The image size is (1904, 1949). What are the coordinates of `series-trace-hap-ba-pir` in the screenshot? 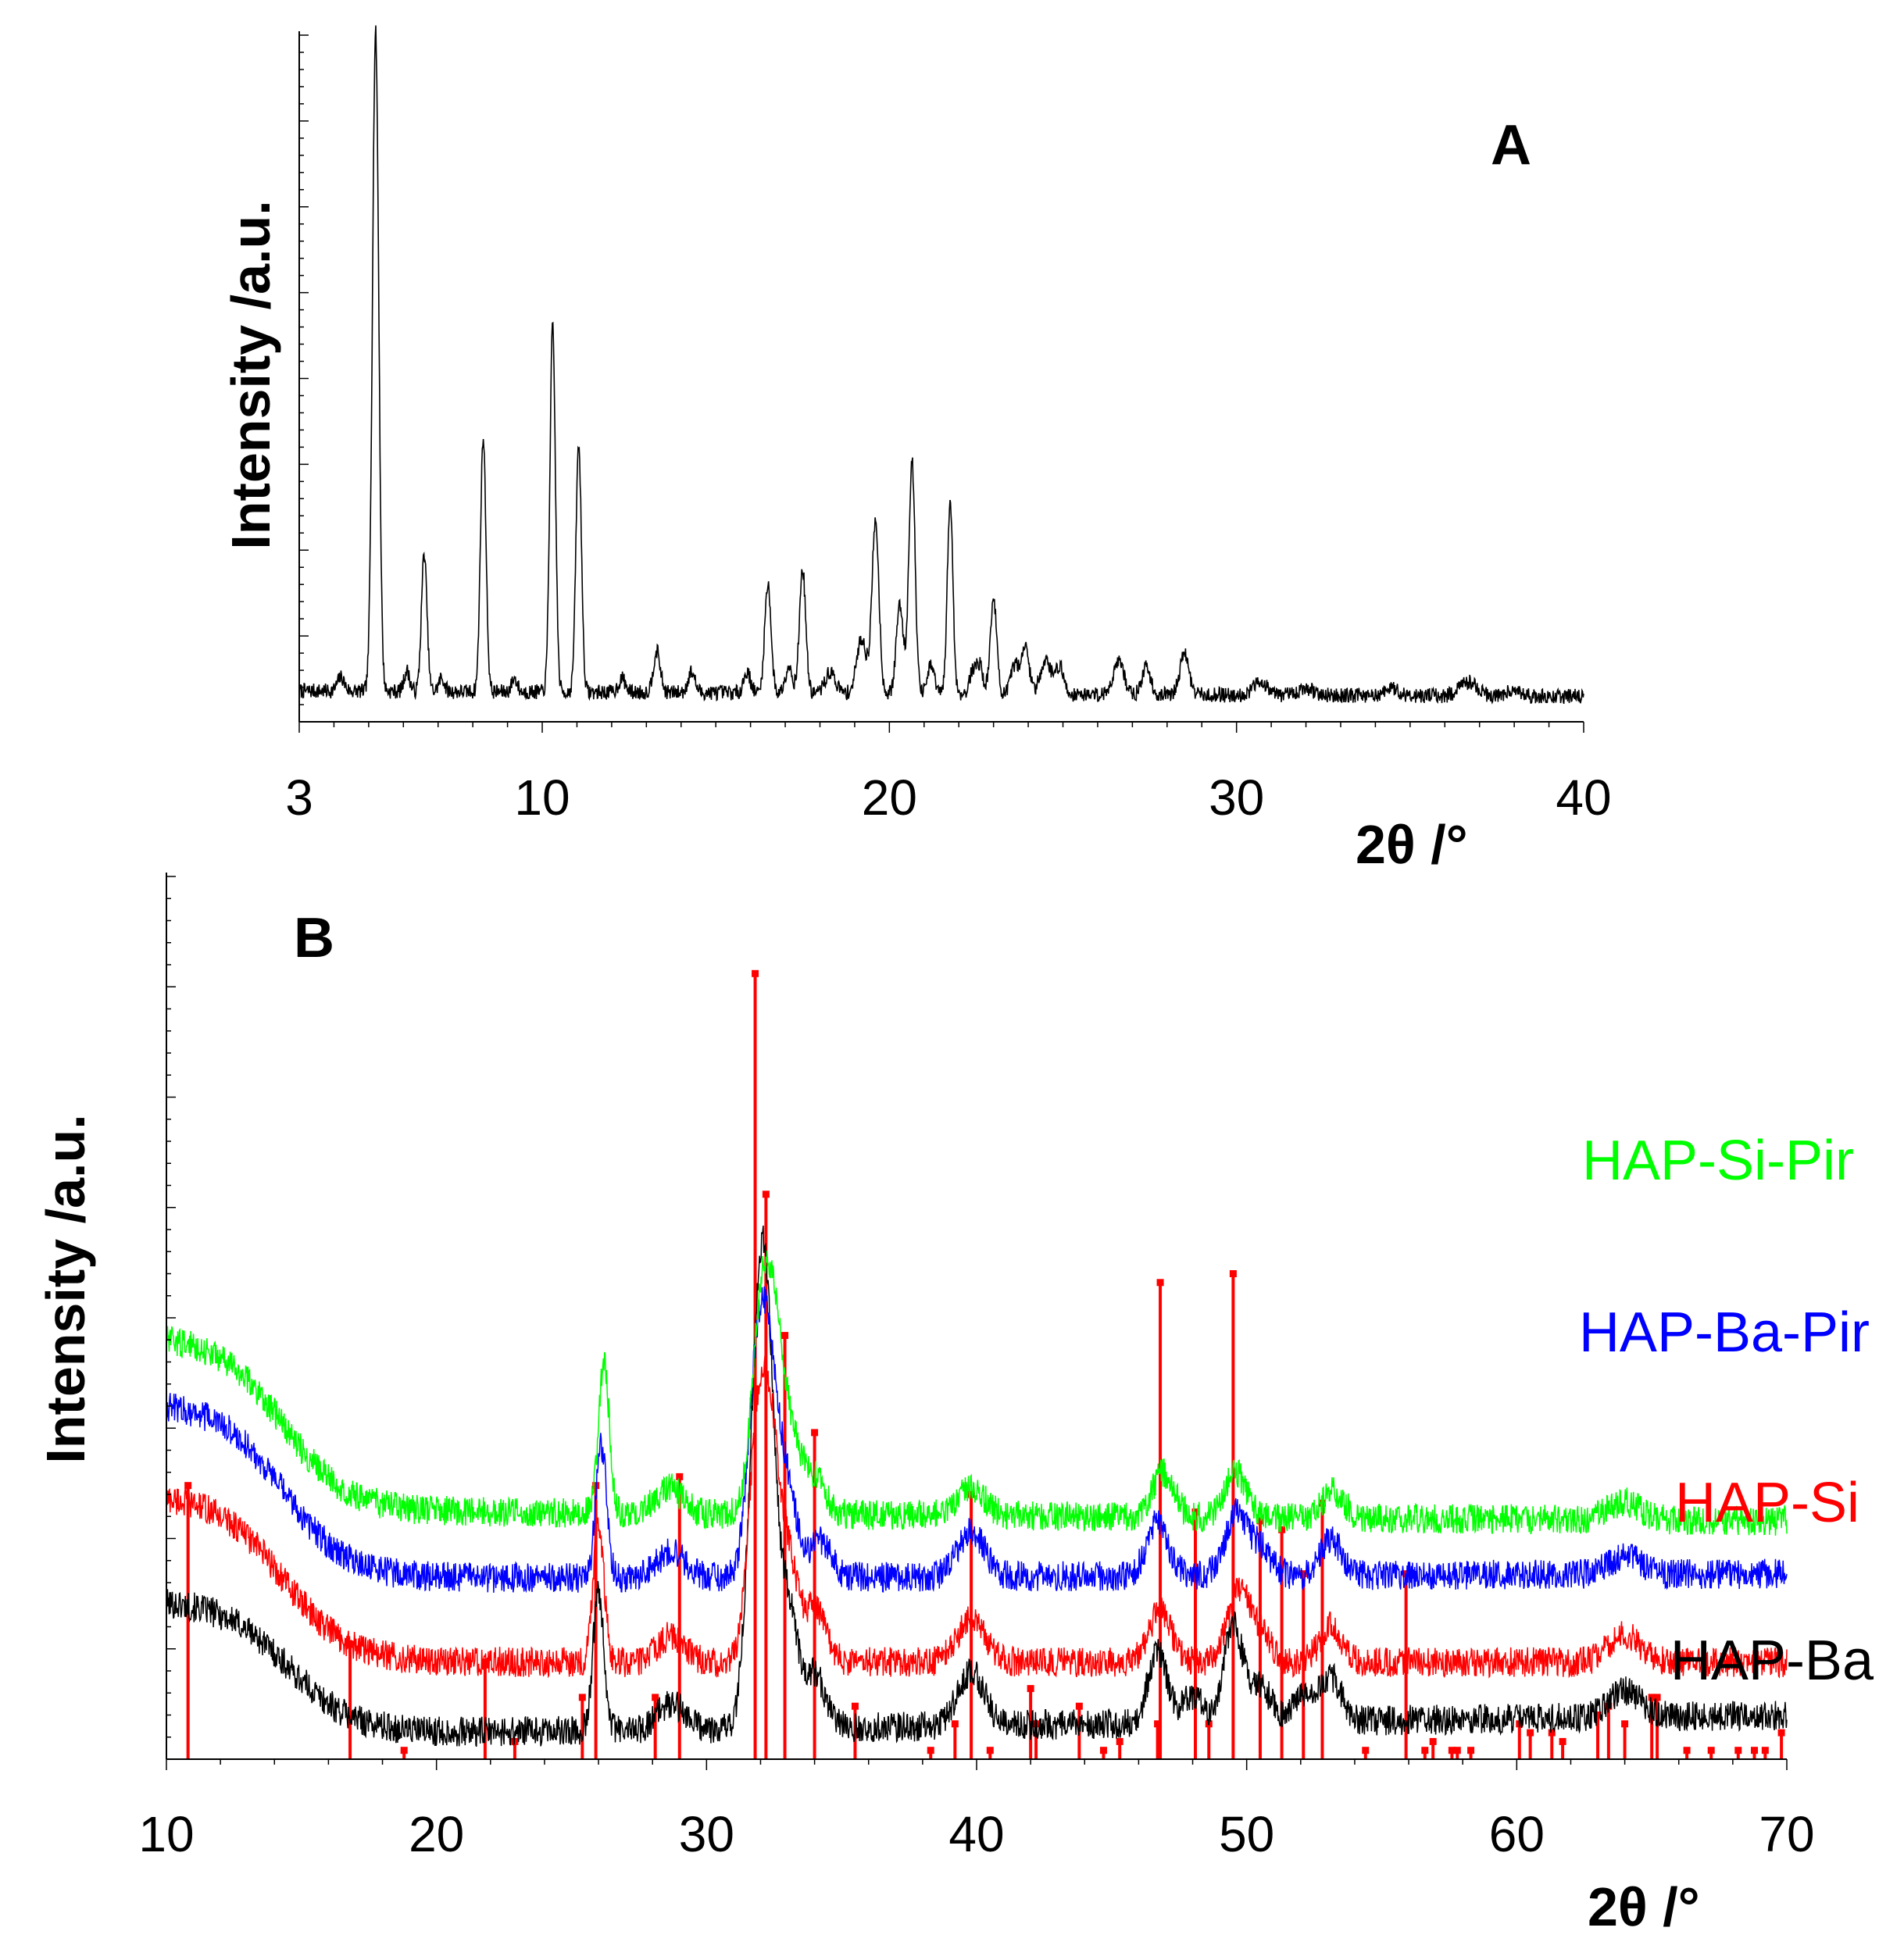 It's located at (977, 1440).